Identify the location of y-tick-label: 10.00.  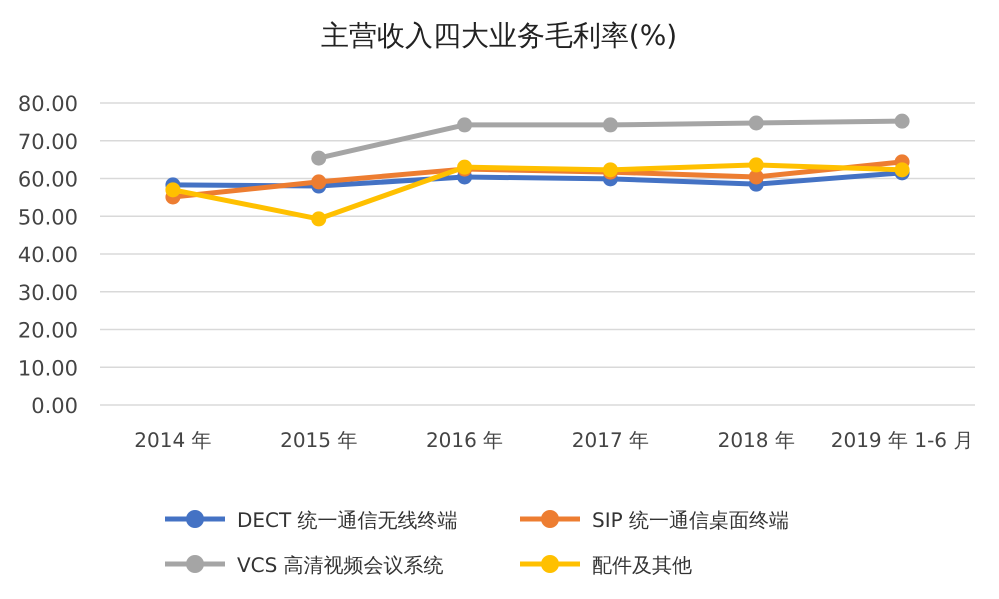
(48, 368).